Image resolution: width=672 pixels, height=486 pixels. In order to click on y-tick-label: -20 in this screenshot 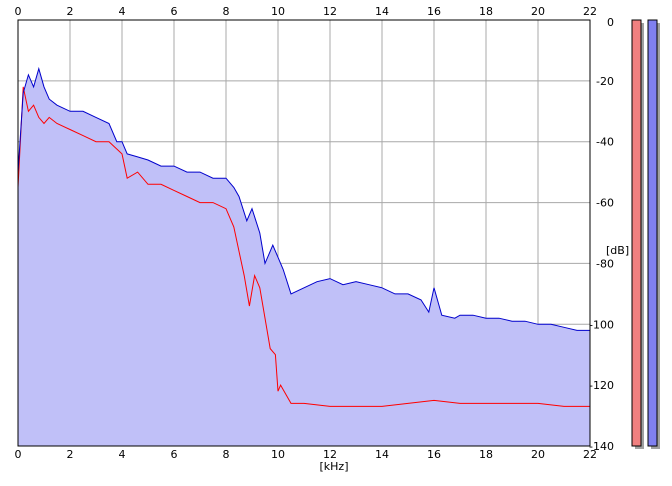, I will do `click(605, 81)`.